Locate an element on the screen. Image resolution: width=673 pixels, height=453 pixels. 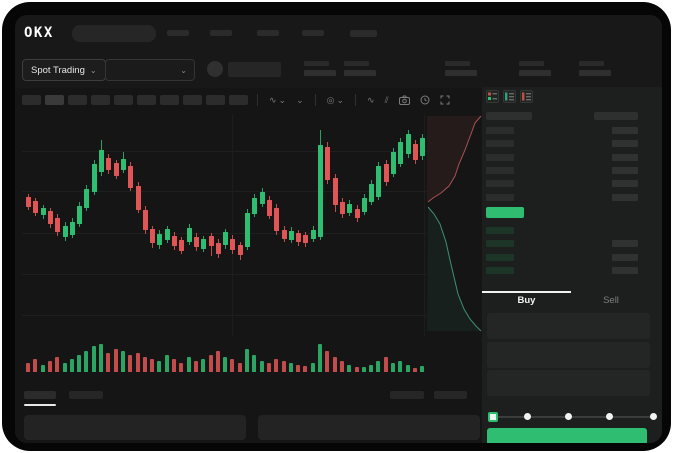
compare-button: ⫽ is located at coordinates (387, 100).